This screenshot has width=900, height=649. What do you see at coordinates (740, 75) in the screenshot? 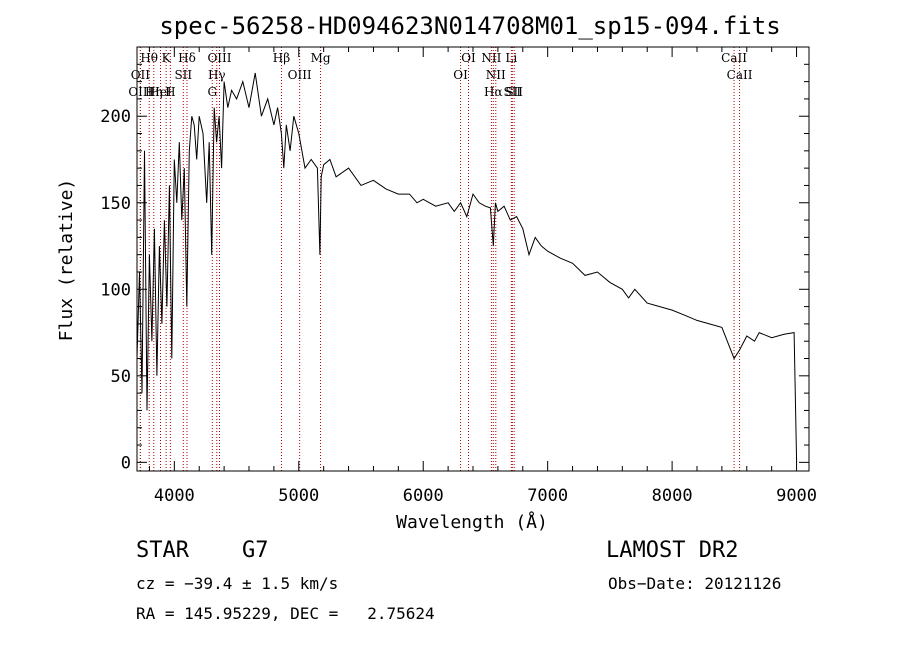
I see `line-label-24: CaII` at bounding box center [740, 75].